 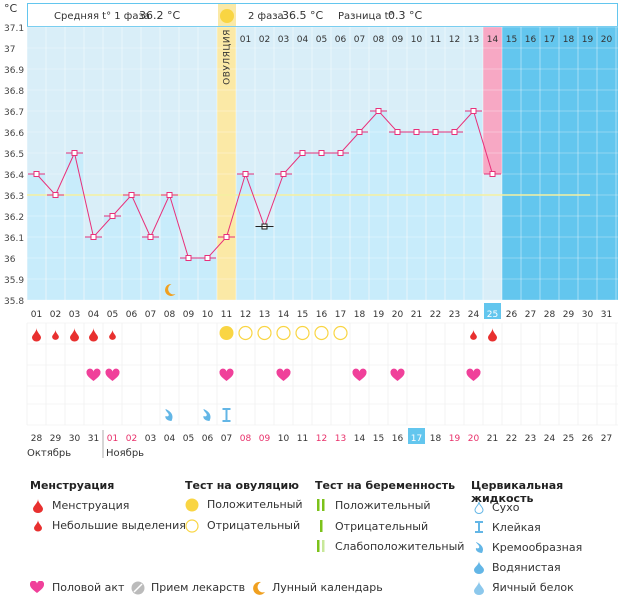 What do you see at coordinates (254, 525) in the screenshot?
I see `legend-ov-negative-label: Отрицательный` at bounding box center [254, 525].